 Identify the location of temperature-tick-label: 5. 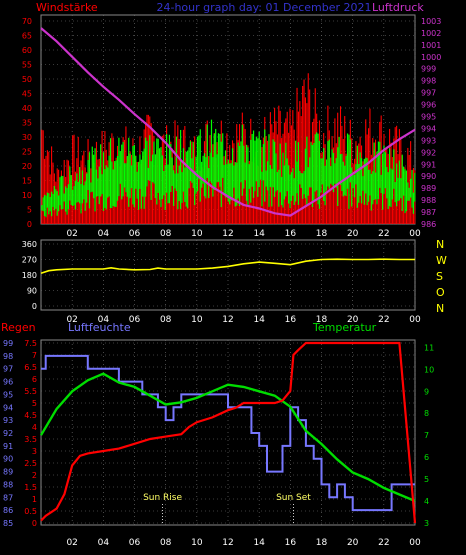
(426, 479).